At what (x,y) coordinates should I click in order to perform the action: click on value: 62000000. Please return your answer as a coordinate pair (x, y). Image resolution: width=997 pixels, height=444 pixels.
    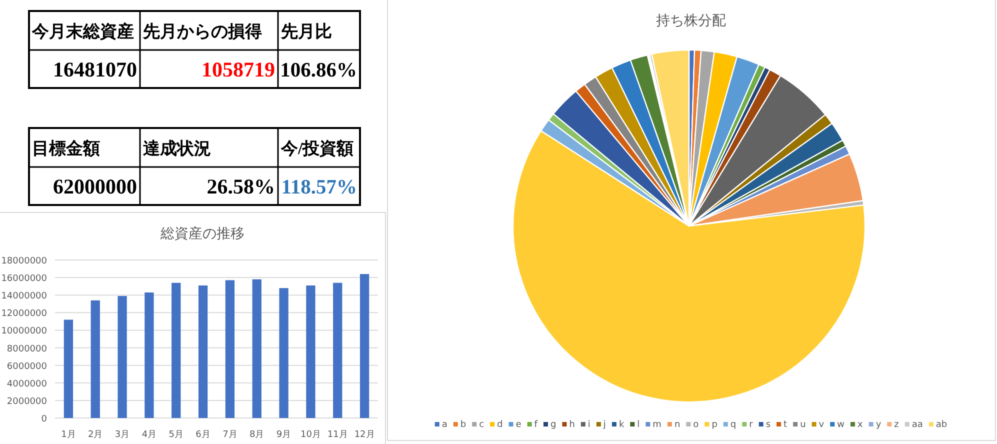
    Looking at the image, I should click on (95, 186).